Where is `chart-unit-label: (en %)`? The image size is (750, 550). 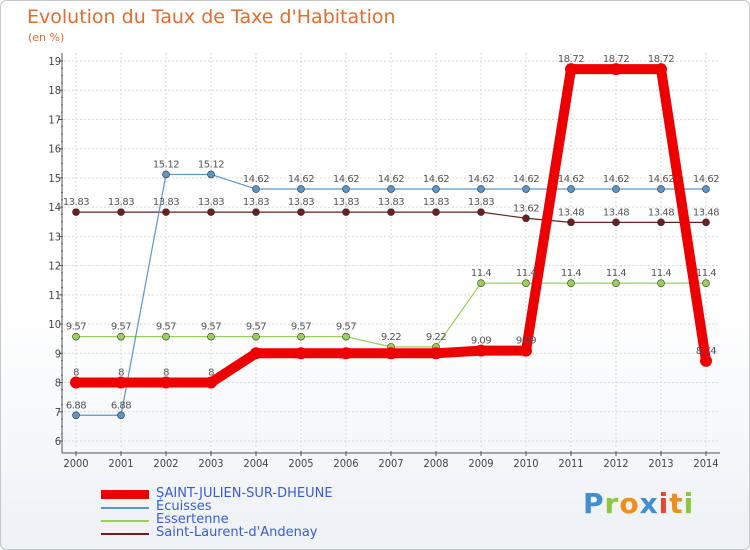 chart-unit-label: (en %) is located at coordinates (46, 37).